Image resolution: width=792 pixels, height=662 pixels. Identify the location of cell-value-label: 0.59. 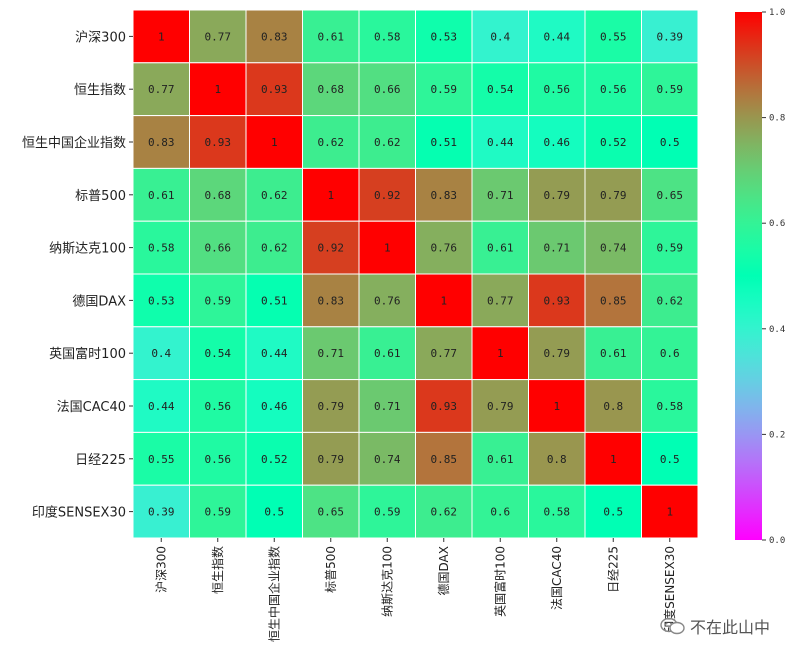
(444, 89).